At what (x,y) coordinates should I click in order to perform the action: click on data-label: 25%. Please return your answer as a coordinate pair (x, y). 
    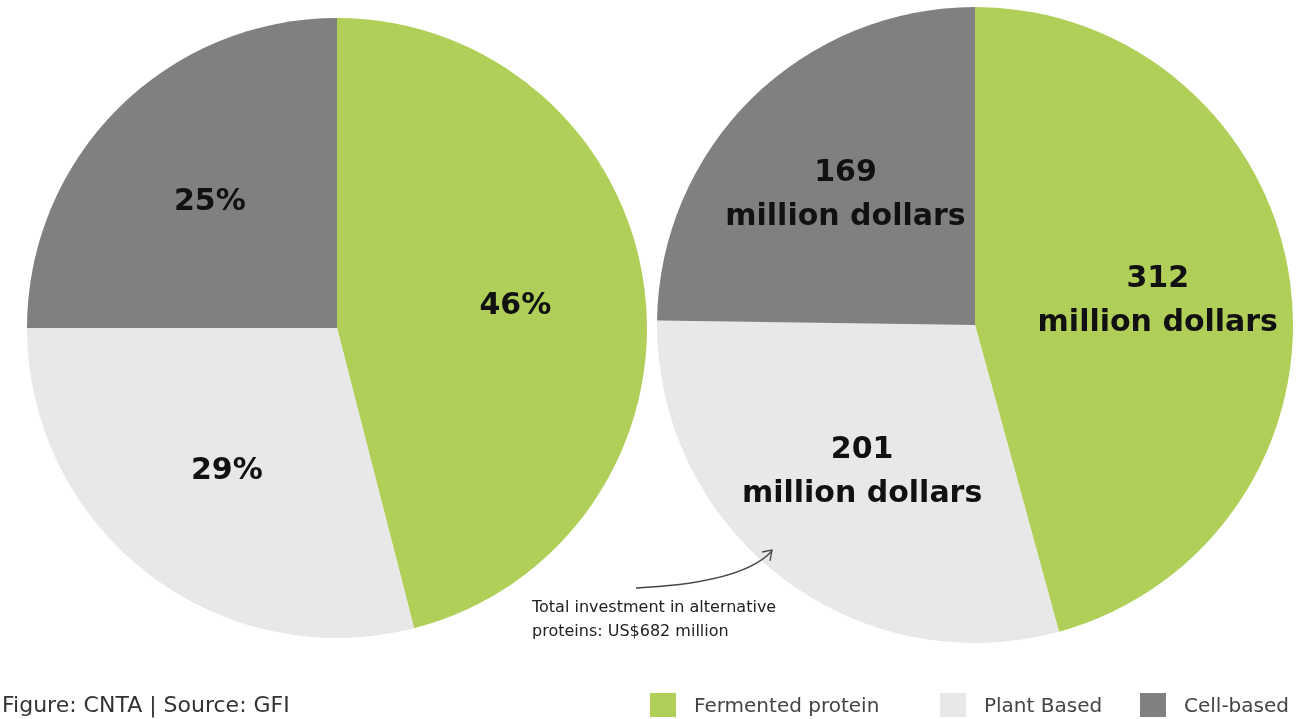
    Looking at the image, I should click on (209, 199).